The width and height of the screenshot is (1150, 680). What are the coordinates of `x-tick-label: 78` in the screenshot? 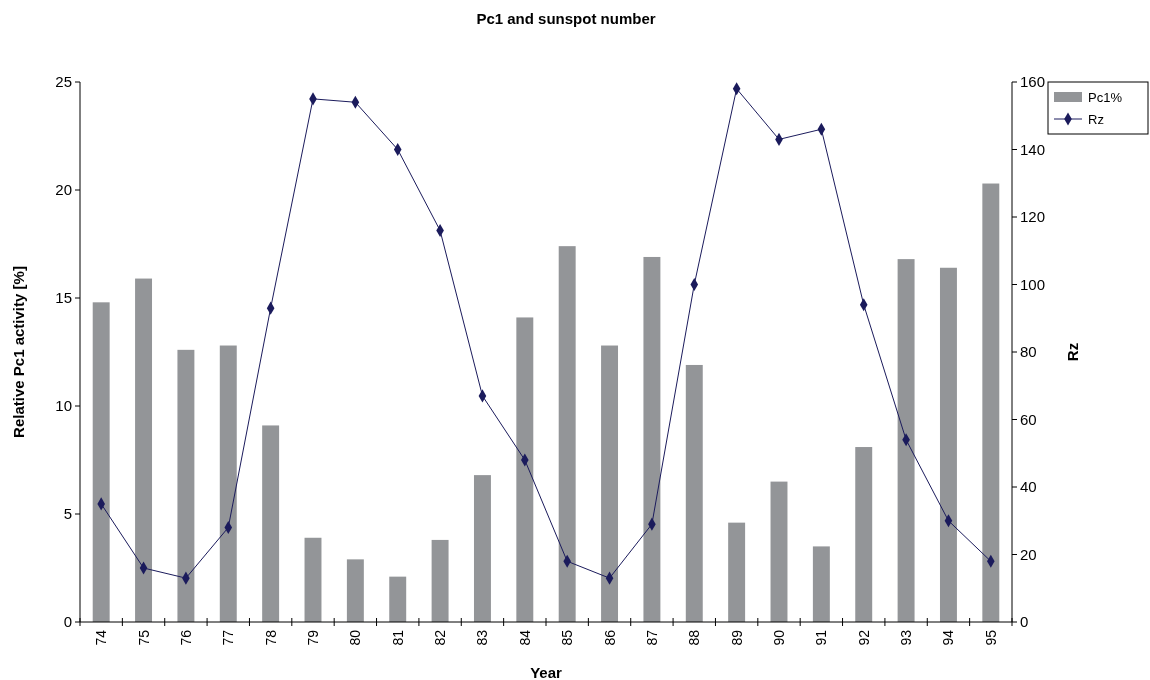 It's located at (270, 637).